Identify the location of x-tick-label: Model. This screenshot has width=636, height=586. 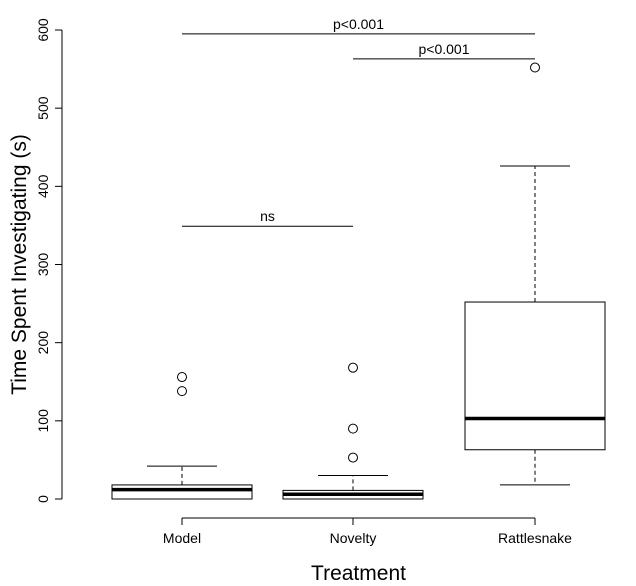
(182, 538).